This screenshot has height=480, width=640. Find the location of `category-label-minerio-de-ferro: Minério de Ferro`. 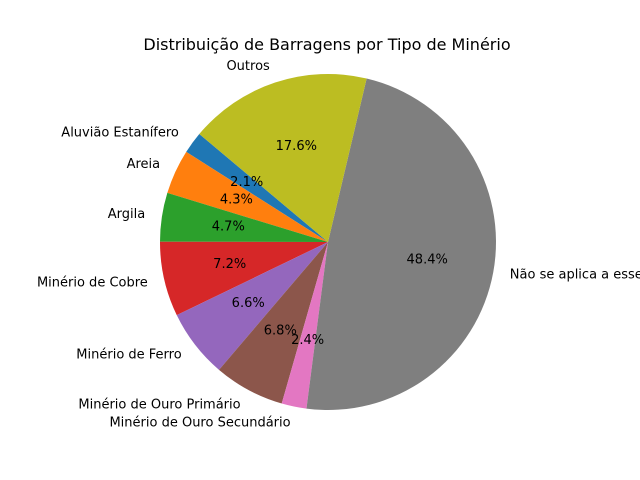

category-label-minerio-de-ferro: Minério de Ferro is located at coordinates (128, 355).